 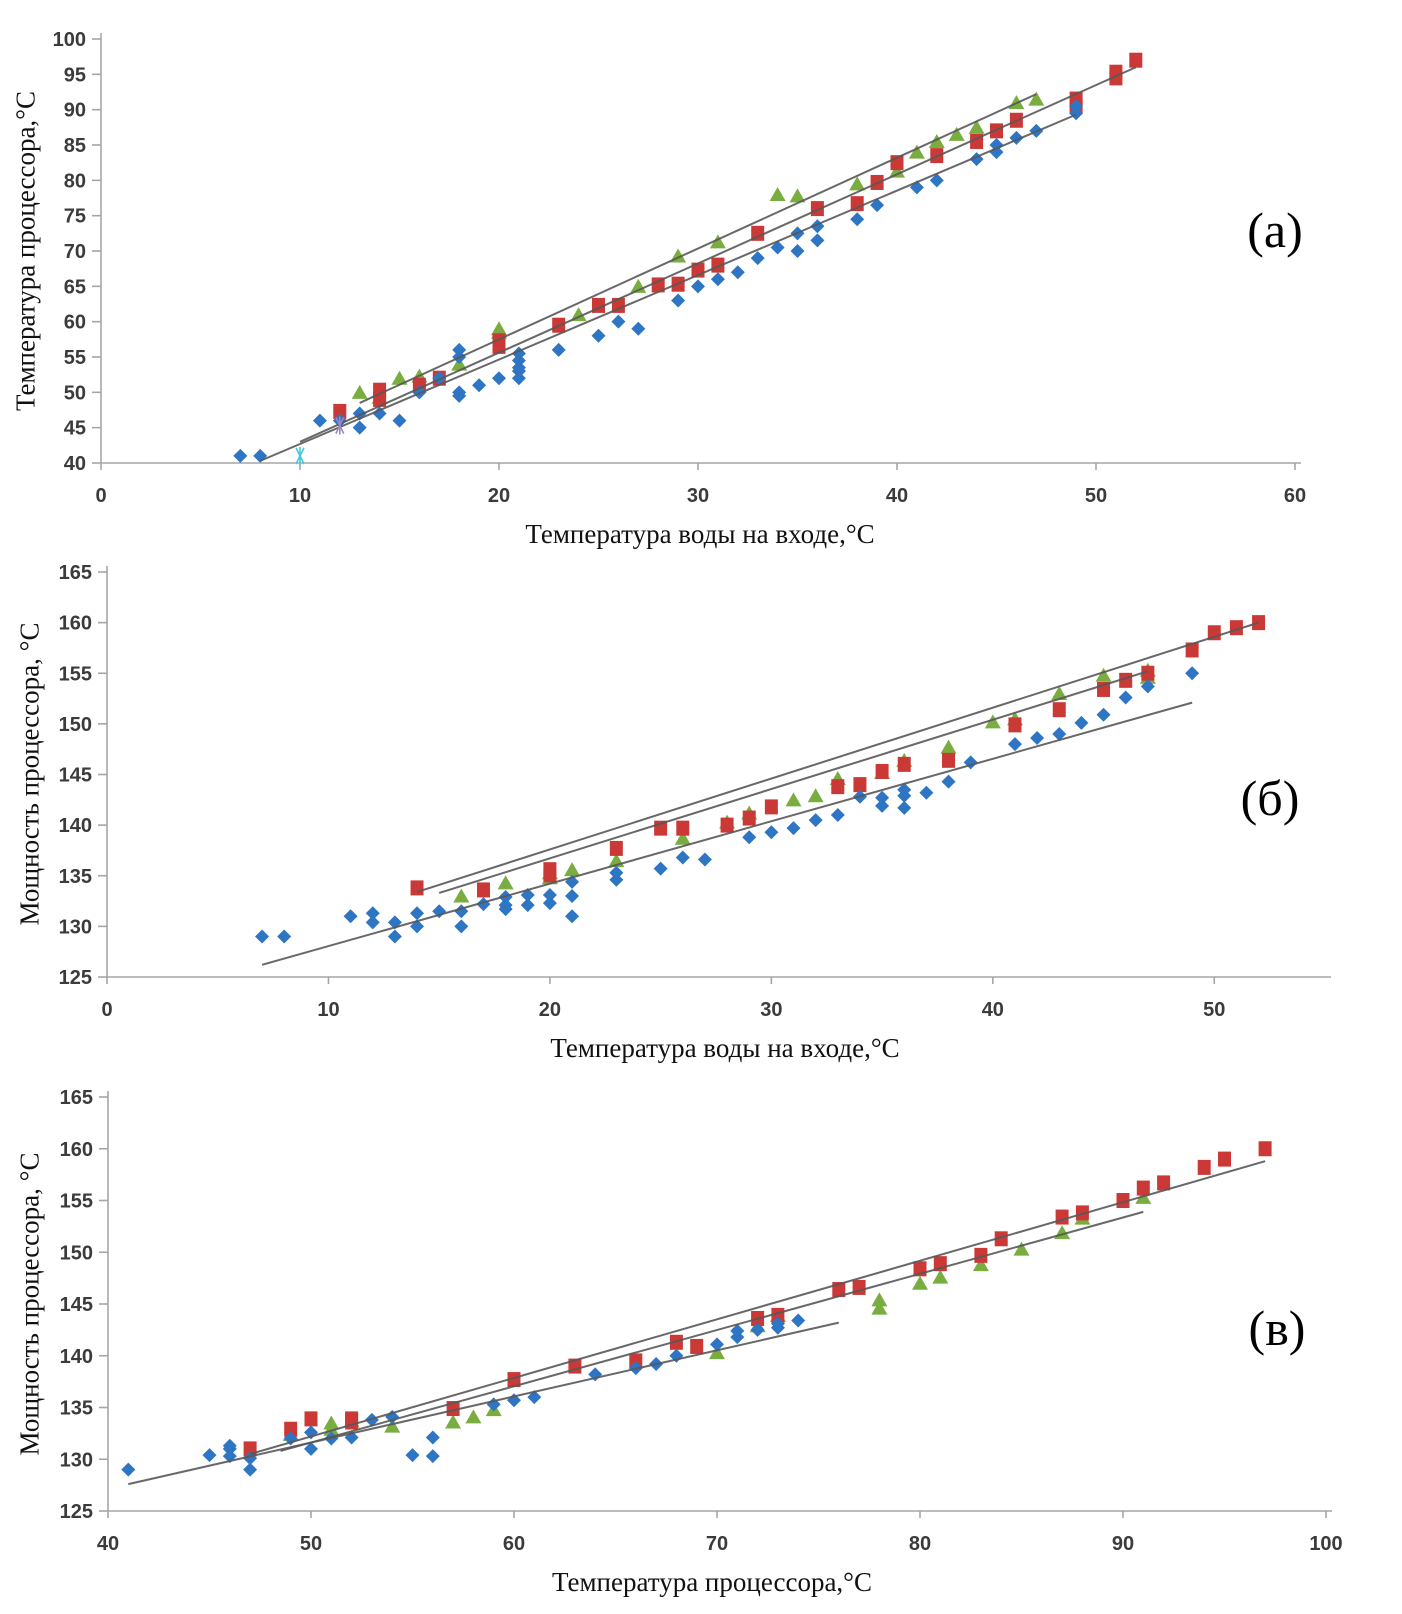 I want to click on y-tick-label: 150, so click(x=75, y=725).